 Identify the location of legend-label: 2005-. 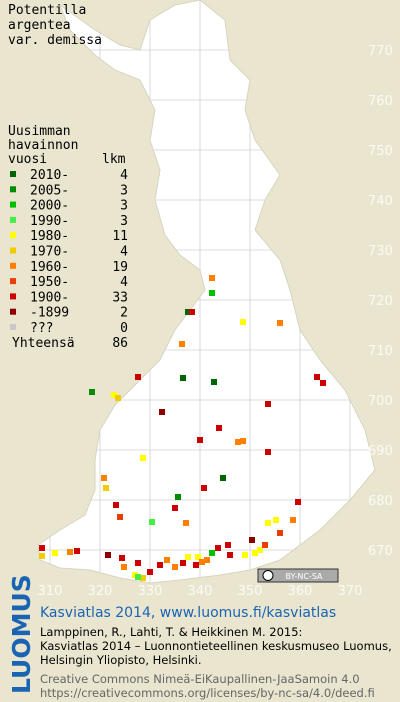
(49, 190).